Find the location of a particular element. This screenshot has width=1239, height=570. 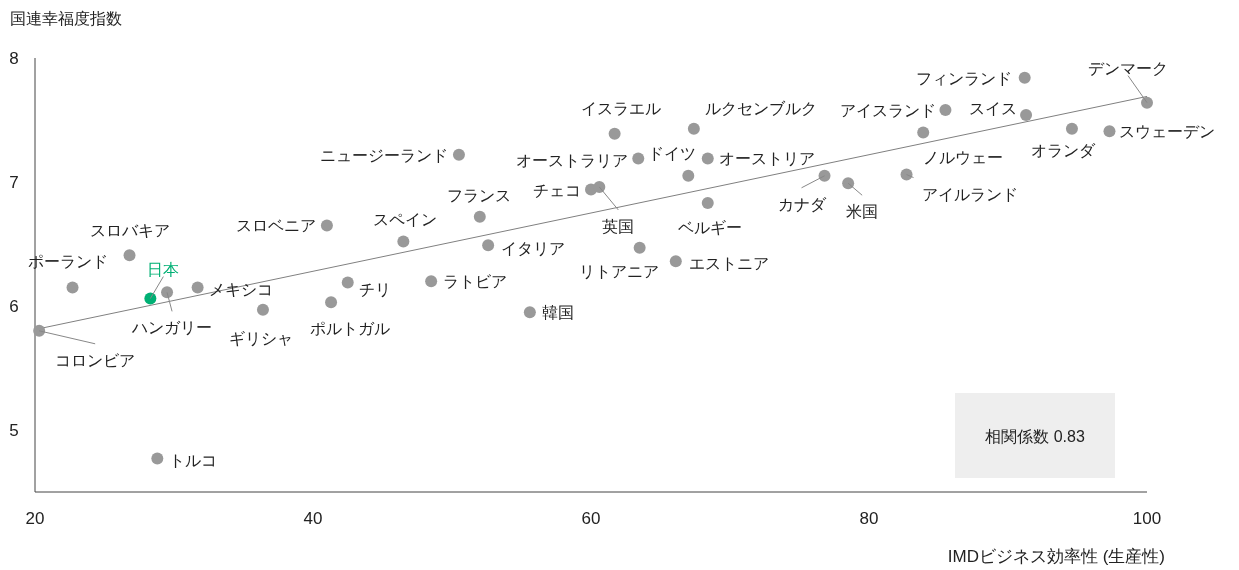

annotation: ポーランド is located at coordinates (67, 262).